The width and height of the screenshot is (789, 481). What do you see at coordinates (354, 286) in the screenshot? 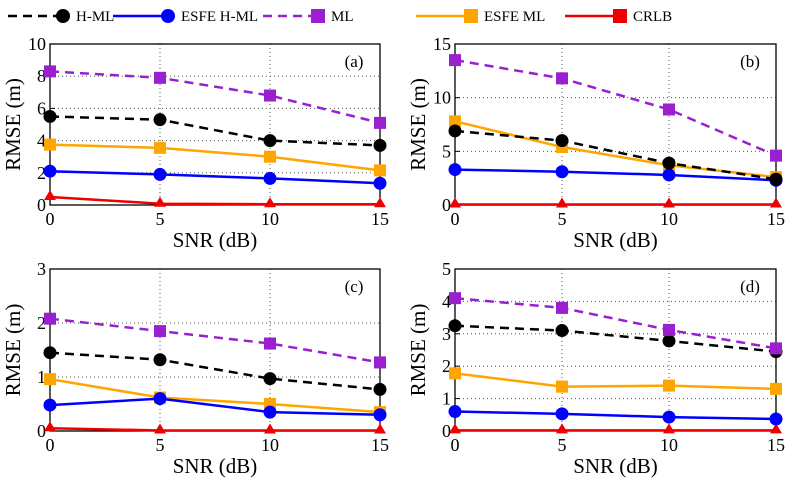
I see `panel-tag: (c)` at bounding box center [354, 286].